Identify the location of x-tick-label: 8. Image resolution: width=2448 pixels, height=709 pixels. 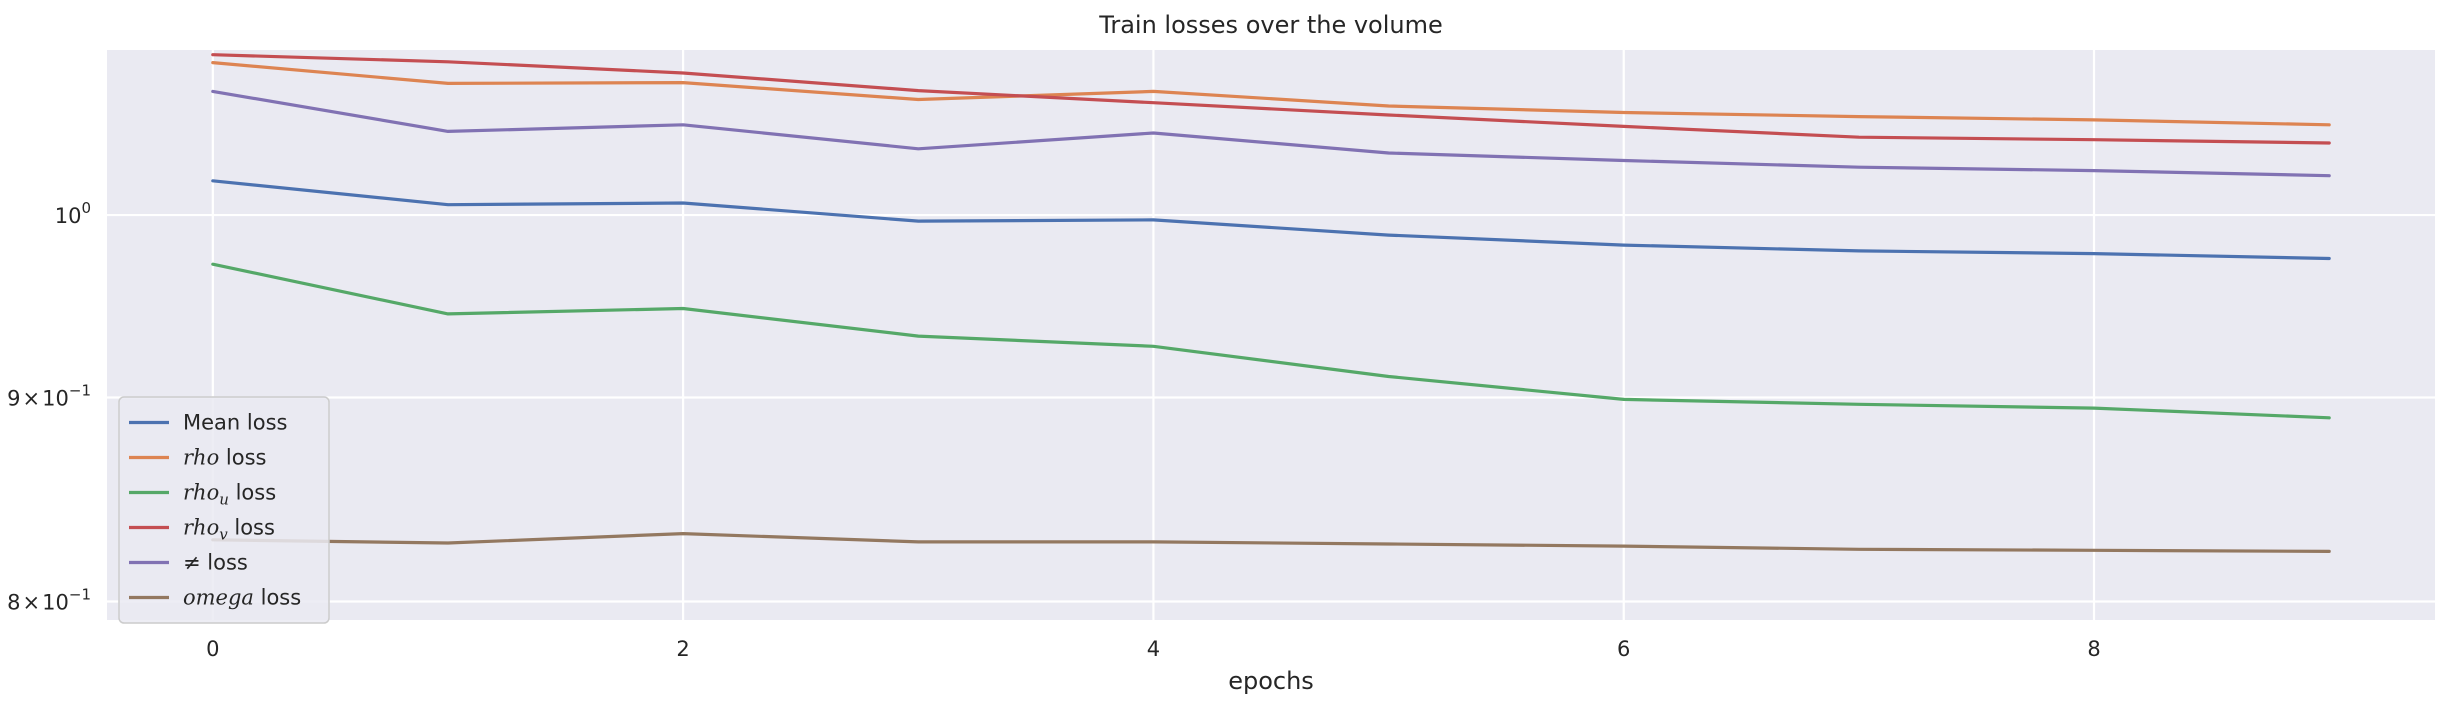
(2093, 649).